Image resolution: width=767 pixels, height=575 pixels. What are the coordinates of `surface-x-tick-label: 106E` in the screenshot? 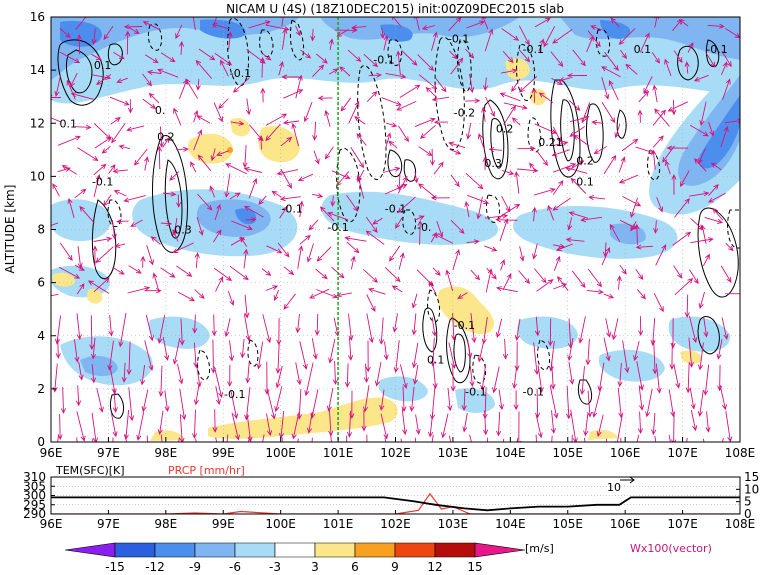 It's located at (625, 524).